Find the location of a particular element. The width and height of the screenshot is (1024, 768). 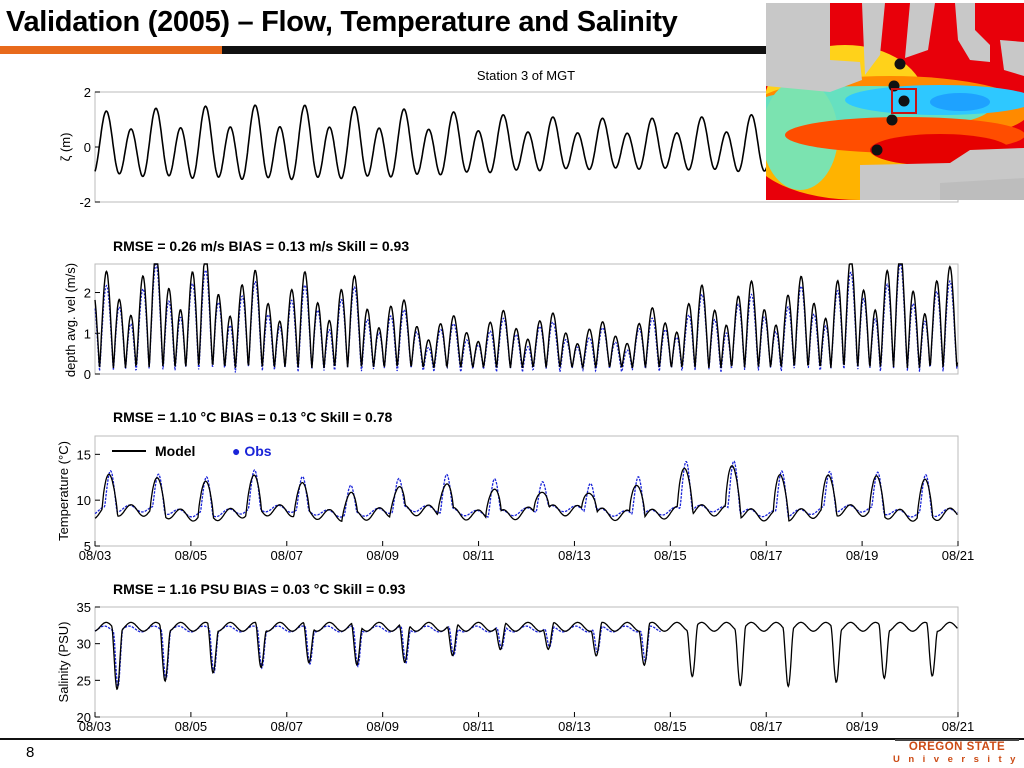

title-accent-bar is located at coordinates (111, 50).